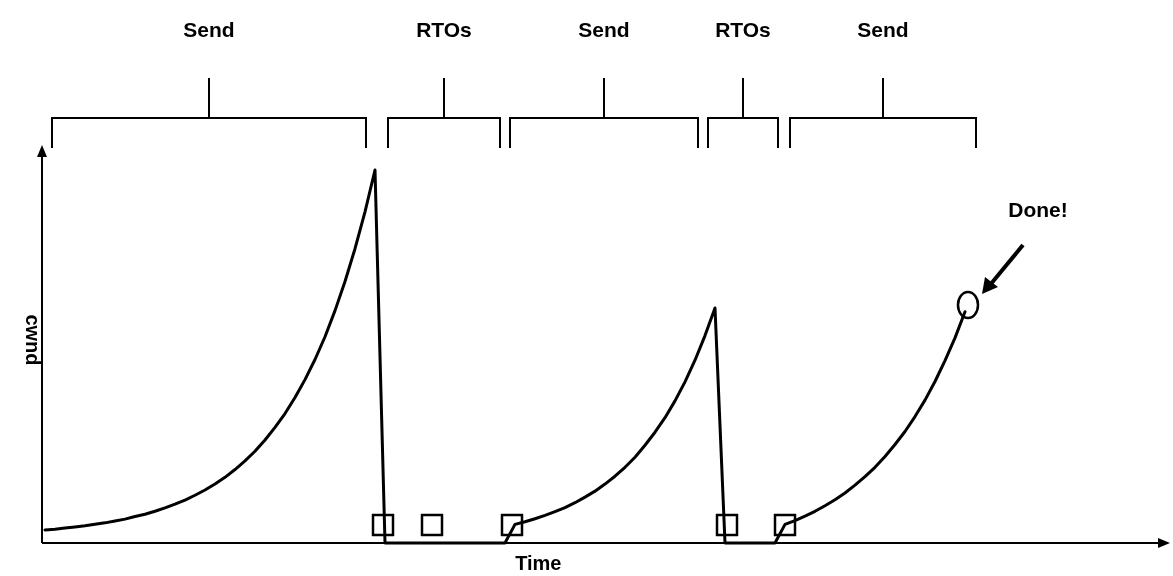  I want to click on y-axis-title: cwnd, so click(33, 340).